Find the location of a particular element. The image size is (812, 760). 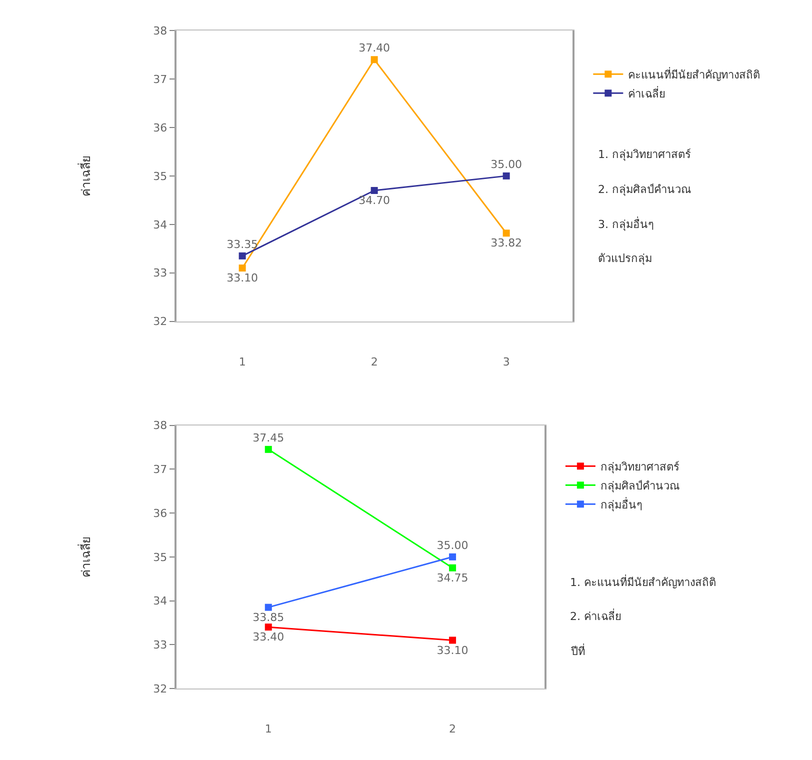

data-label: 37.40 is located at coordinates (374, 47).